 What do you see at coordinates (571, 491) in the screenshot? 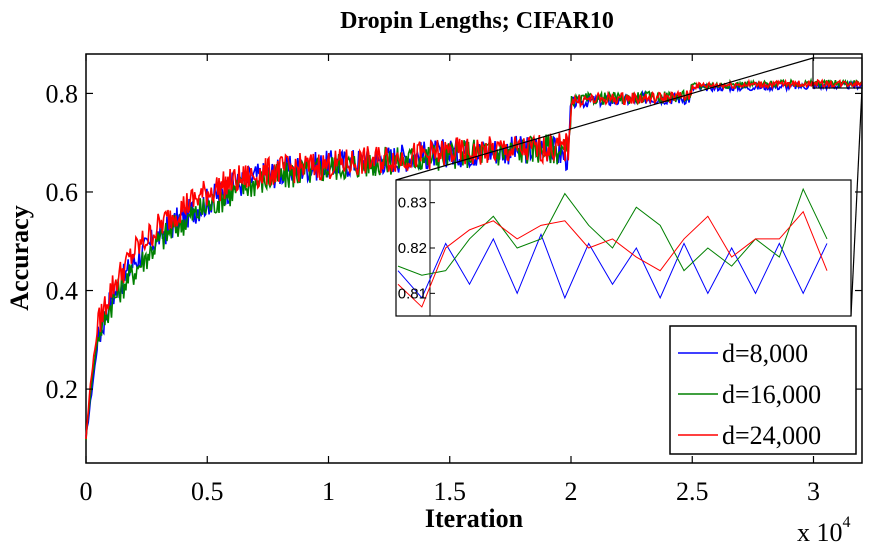
I see `x-tick-label: 2` at bounding box center [571, 491].